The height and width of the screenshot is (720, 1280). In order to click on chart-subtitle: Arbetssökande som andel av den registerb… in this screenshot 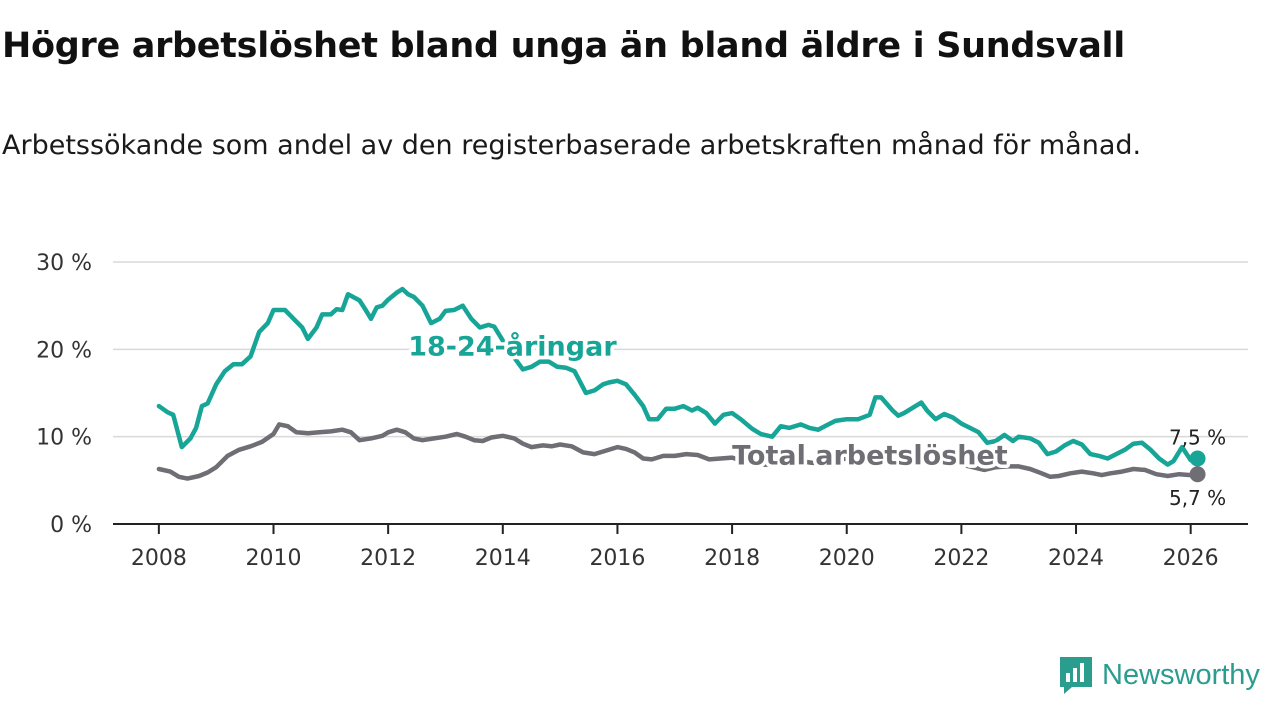, I will do `click(572, 145)`.